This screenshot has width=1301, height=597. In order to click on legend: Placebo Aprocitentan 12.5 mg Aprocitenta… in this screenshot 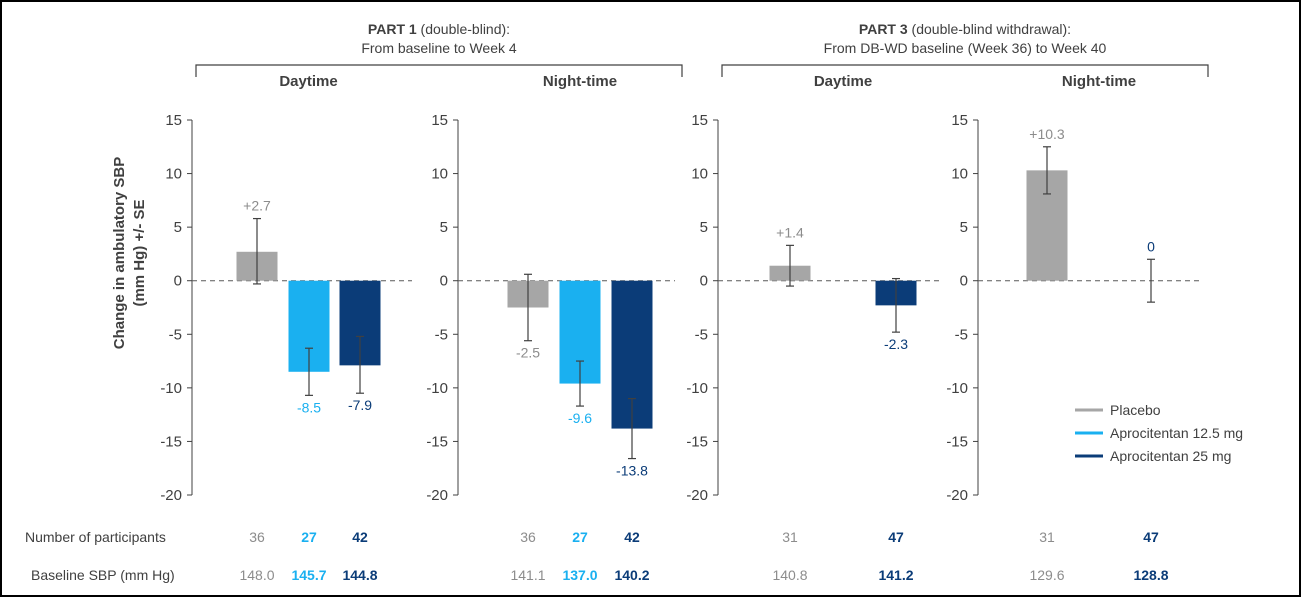, I will do `click(1159, 433)`.